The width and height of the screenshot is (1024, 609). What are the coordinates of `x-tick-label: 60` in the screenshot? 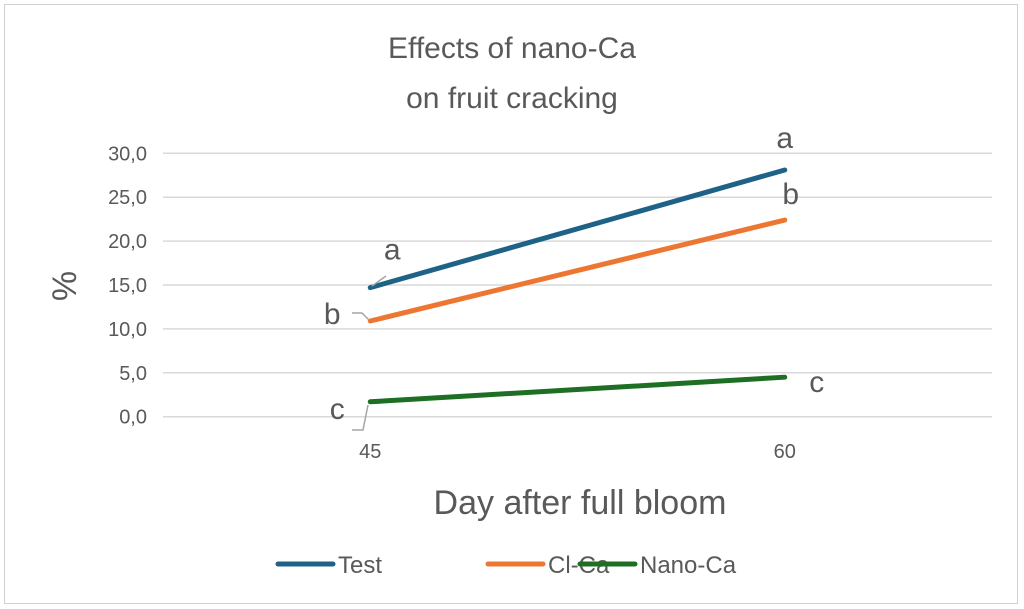 It's located at (785, 452).